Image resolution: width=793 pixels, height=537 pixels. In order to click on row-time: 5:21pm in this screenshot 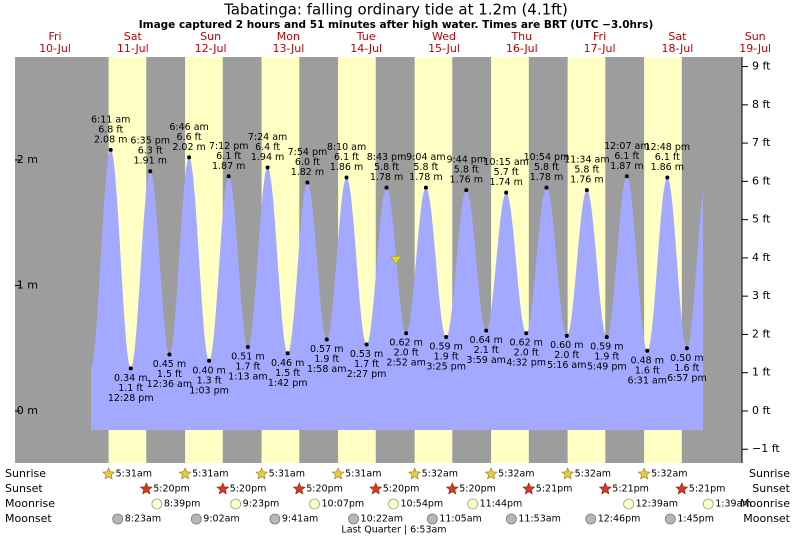, I will do `click(554, 489)`.